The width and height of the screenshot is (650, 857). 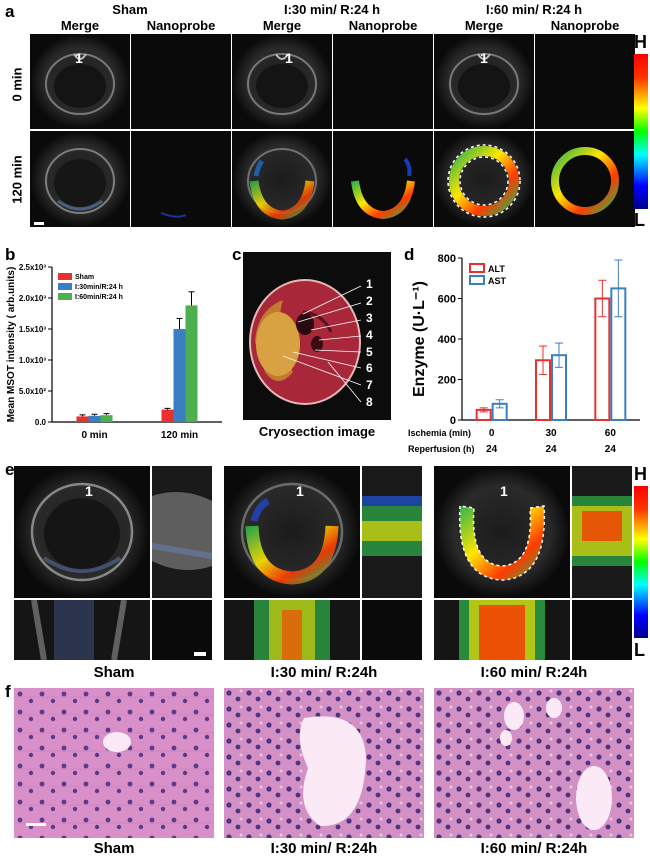 What do you see at coordinates (484, 179) in the screenshot?
I see `msot-image-i60-merge-120min` at bounding box center [484, 179].